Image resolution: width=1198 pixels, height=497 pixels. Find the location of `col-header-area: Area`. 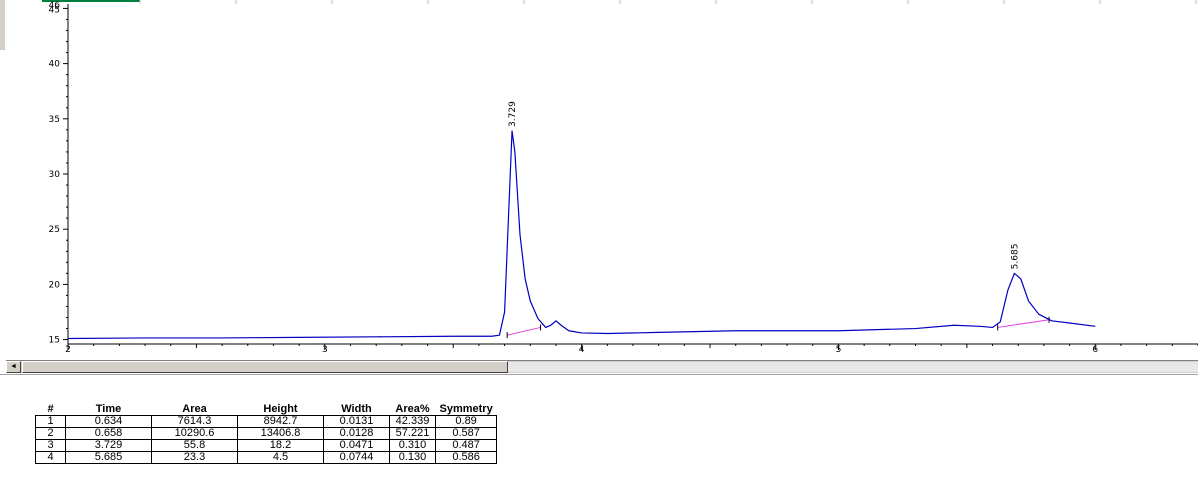

col-header-area: Area is located at coordinates (194, 408).